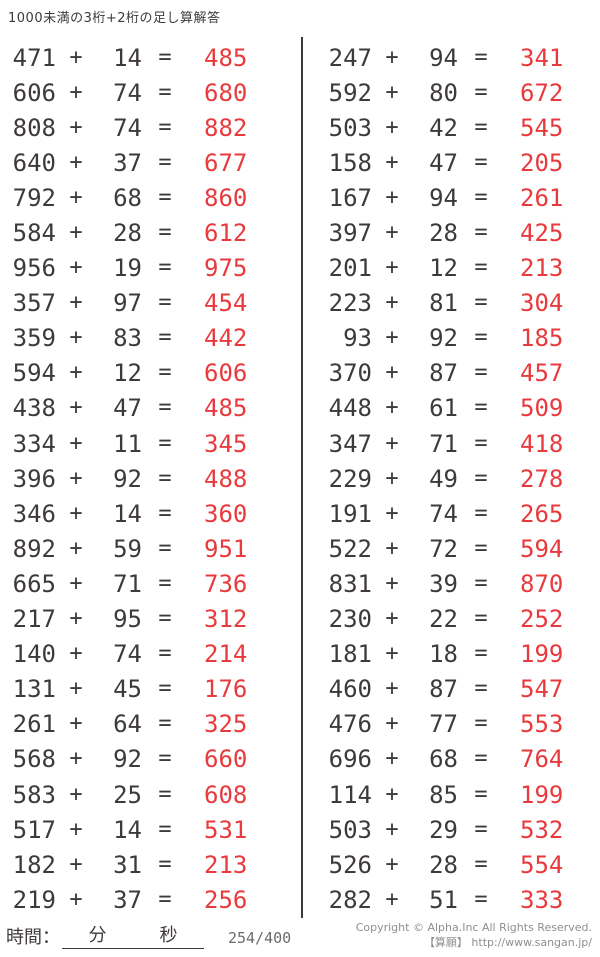 The height and width of the screenshot is (957, 600). Describe the element at coordinates (350, 583) in the screenshot. I see `addend-1: 831` at that location.